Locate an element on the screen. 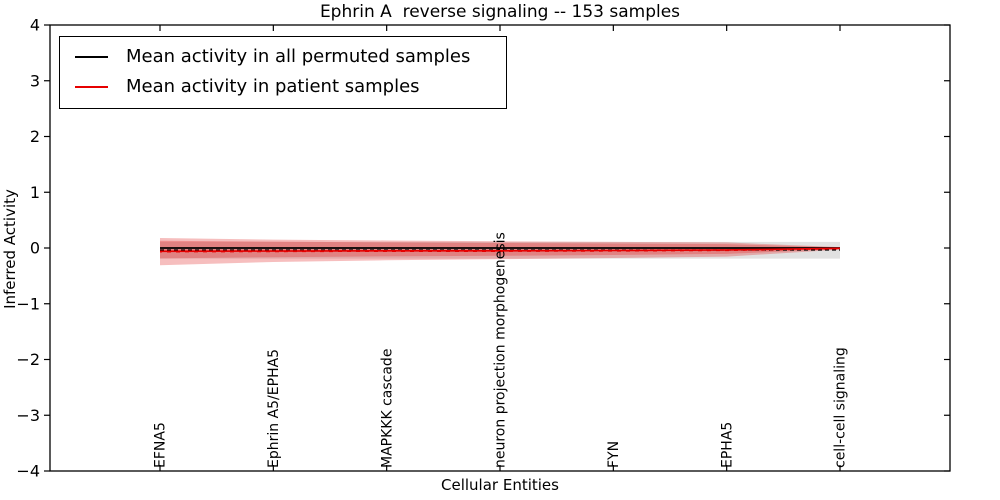 This screenshot has height=500, width=1000. x-tick-label: EPHA5 is located at coordinates (727, 445).